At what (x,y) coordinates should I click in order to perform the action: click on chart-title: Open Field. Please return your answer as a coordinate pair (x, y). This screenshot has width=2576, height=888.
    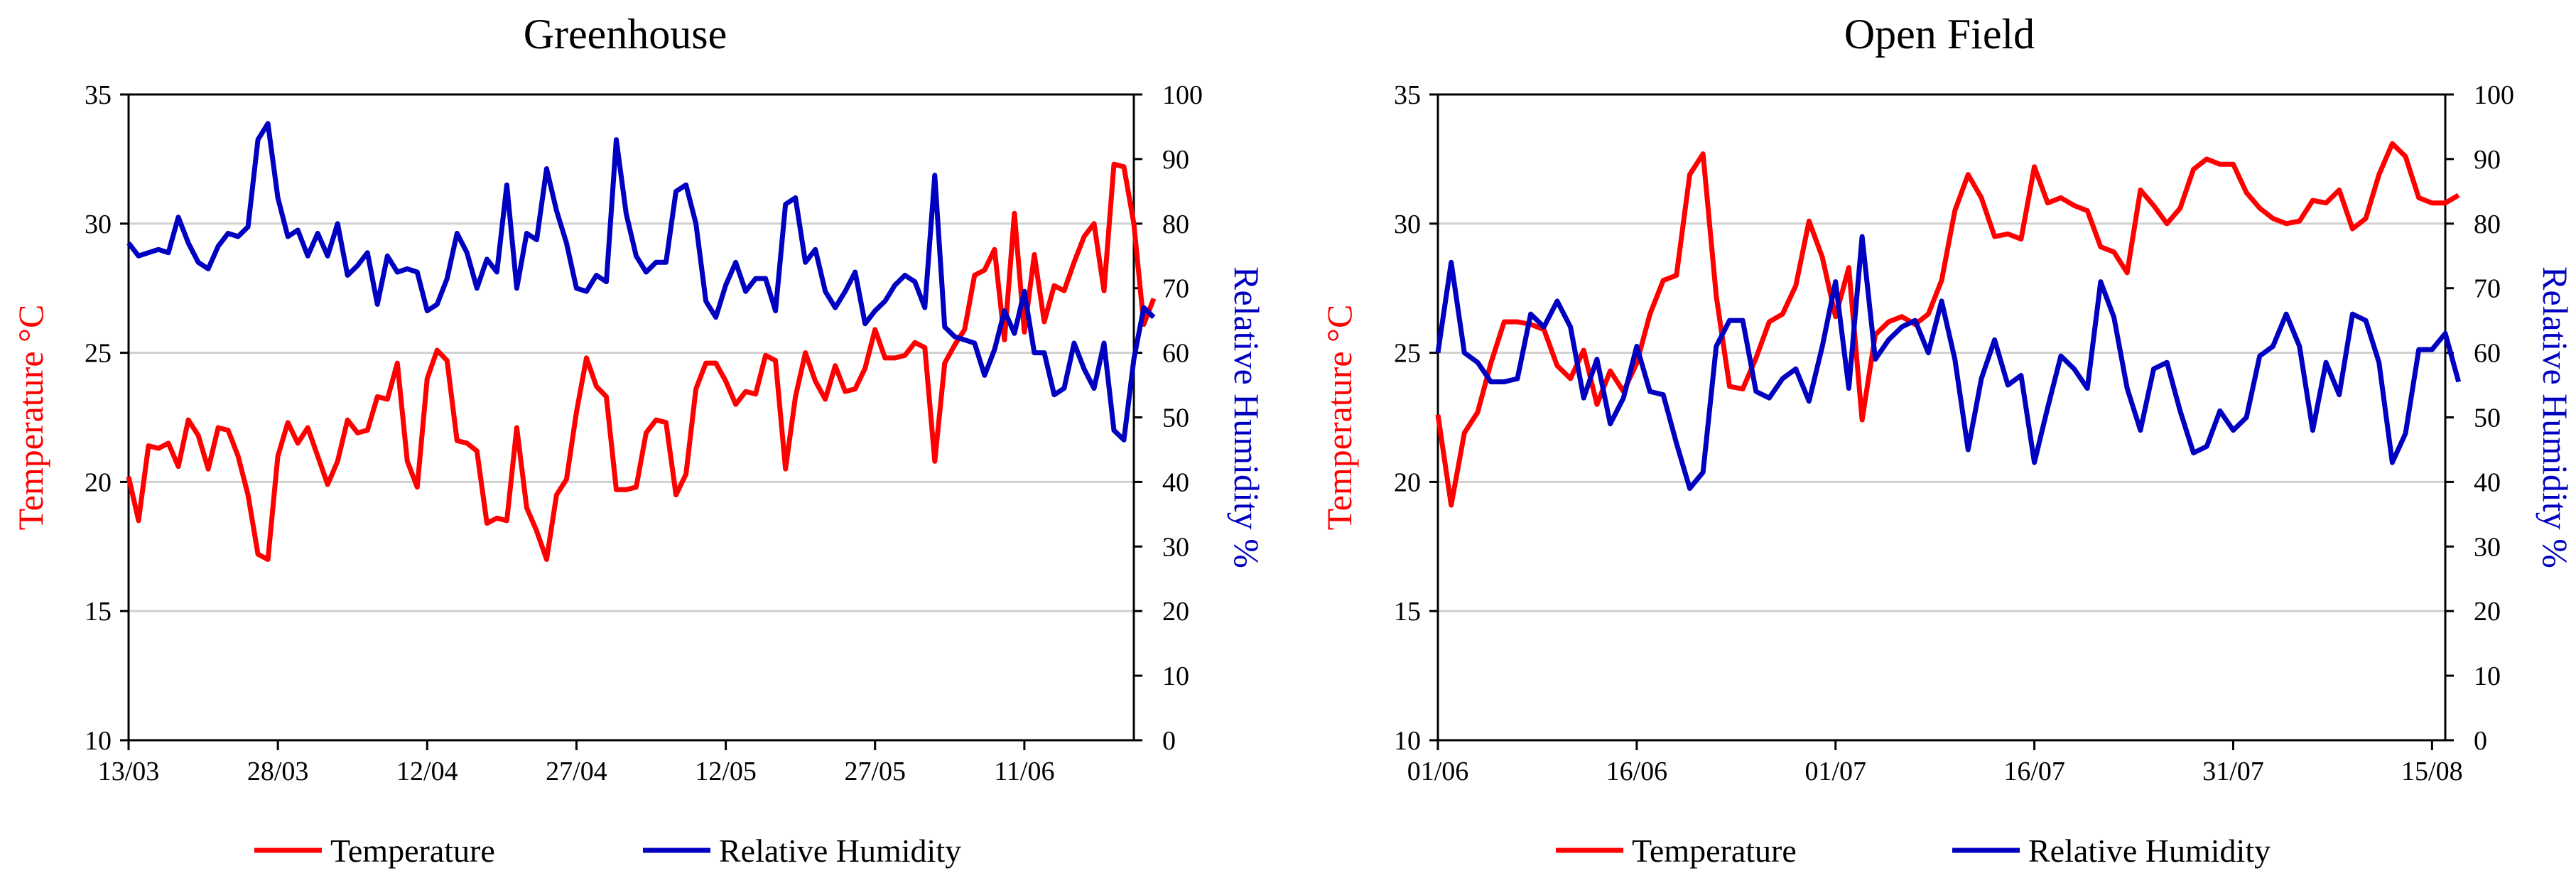
    Looking at the image, I should click on (1939, 34).